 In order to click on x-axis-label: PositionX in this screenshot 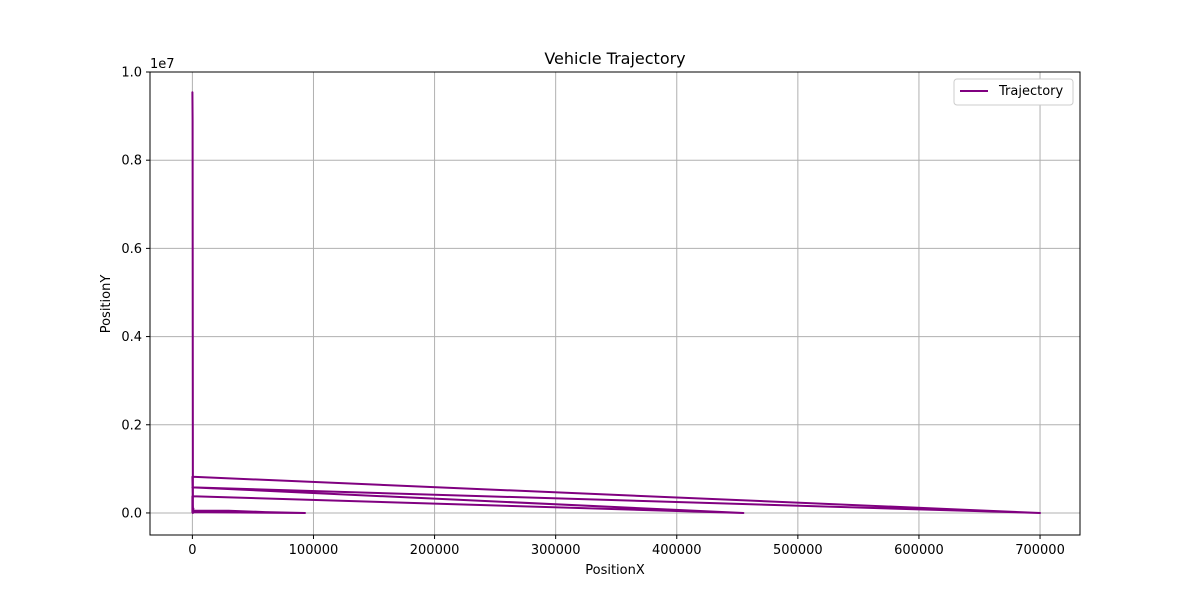, I will do `click(615, 570)`.